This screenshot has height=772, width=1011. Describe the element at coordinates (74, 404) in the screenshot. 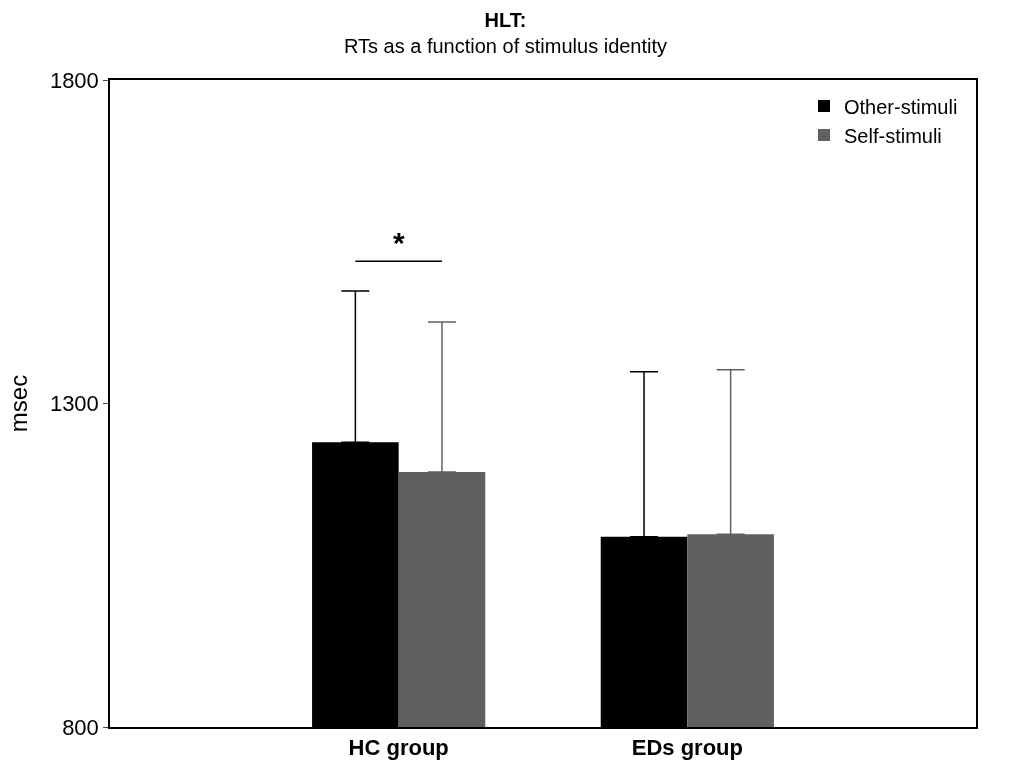

I see `y-tick-label: 1300` at that location.